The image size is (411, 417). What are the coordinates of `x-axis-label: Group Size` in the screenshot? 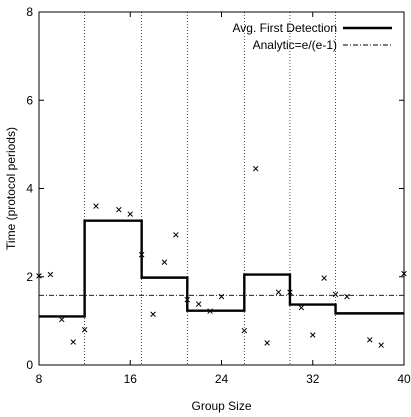 It's located at (221, 406).